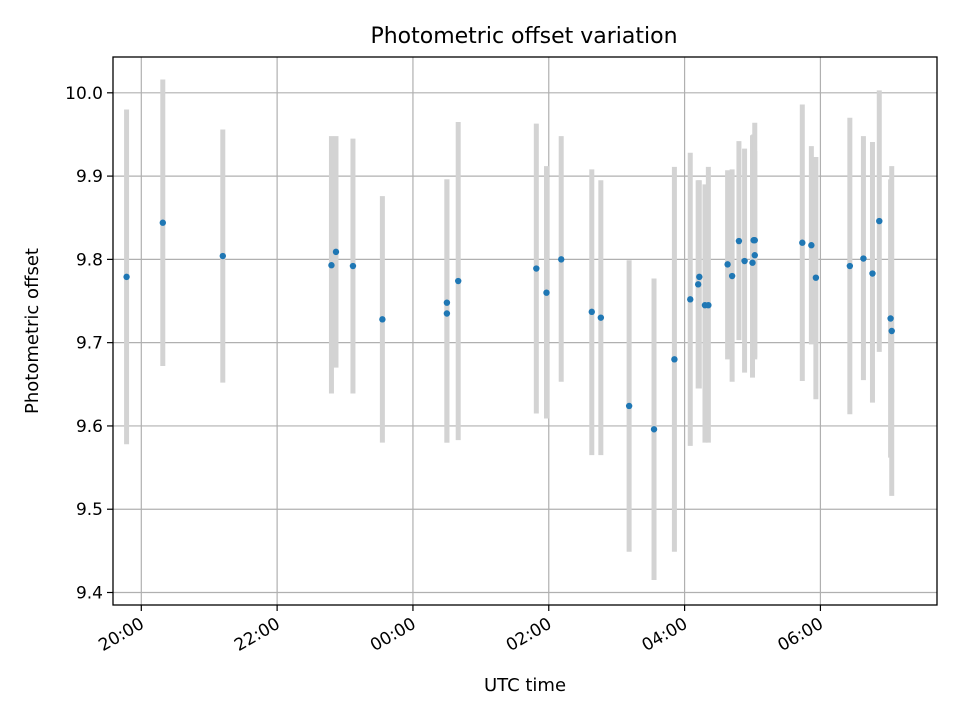  I want to click on y-tick-label: 9.7, so click(89, 344).